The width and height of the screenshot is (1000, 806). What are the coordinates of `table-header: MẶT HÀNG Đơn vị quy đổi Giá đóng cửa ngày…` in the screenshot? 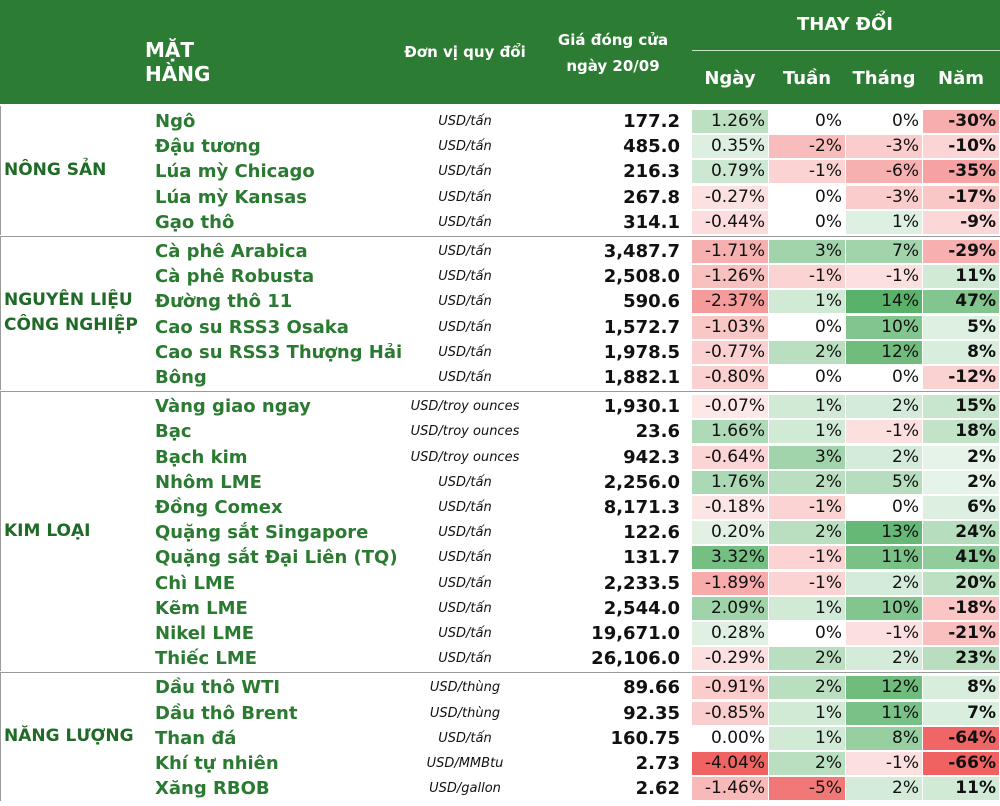 It's located at (500, 52).